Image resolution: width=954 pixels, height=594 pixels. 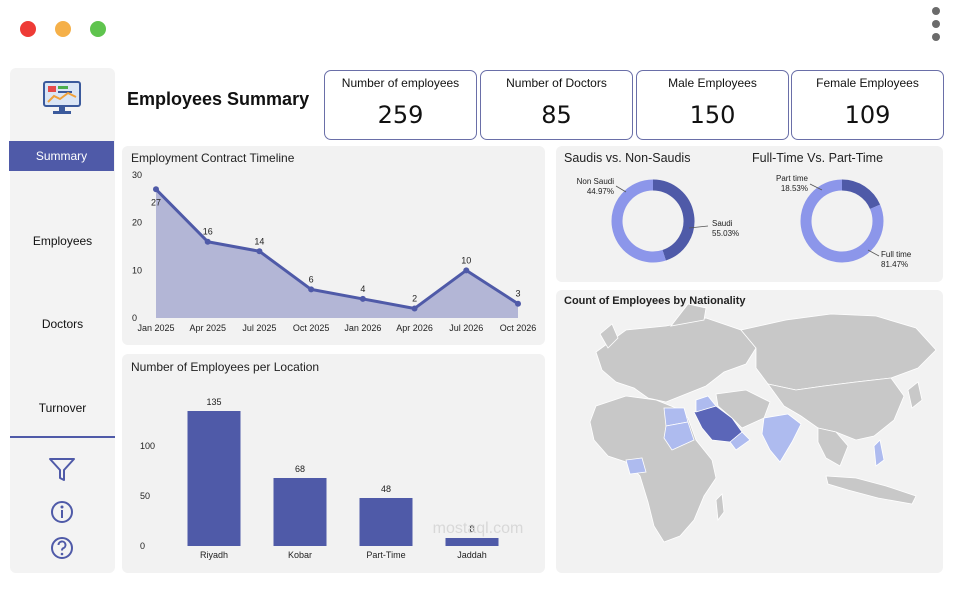 I want to click on kpi-label: Female Employees, so click(x=867, y=83).